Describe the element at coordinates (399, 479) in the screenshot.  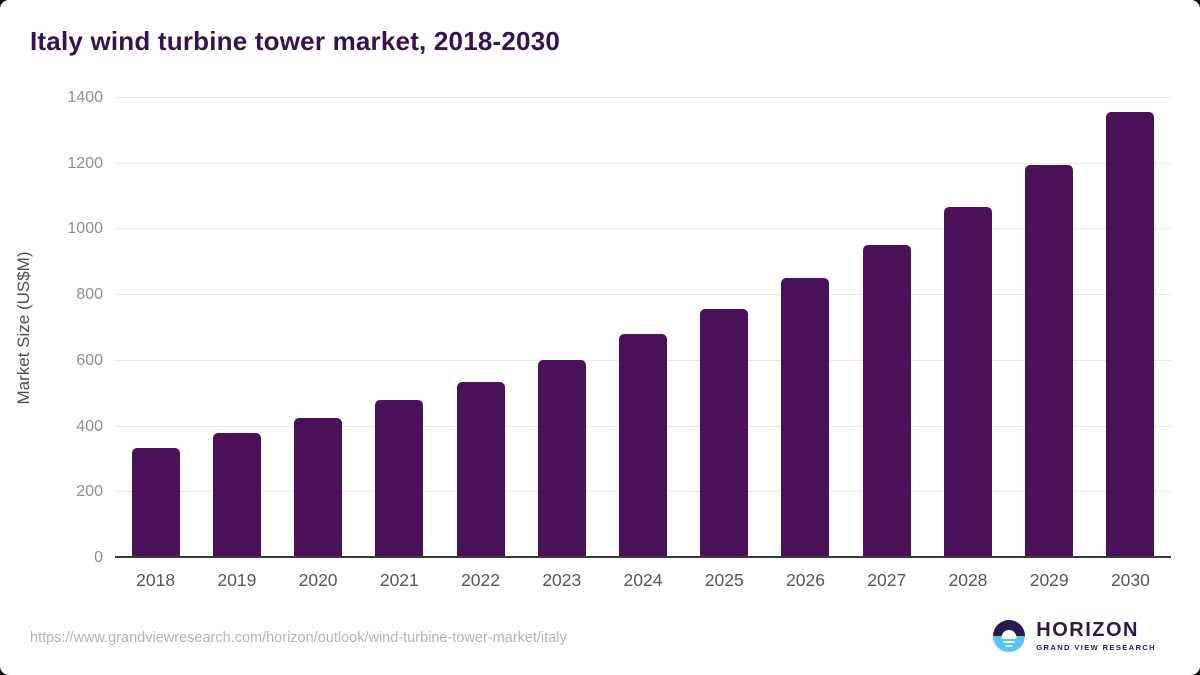
I see `bar-2021` at that location.